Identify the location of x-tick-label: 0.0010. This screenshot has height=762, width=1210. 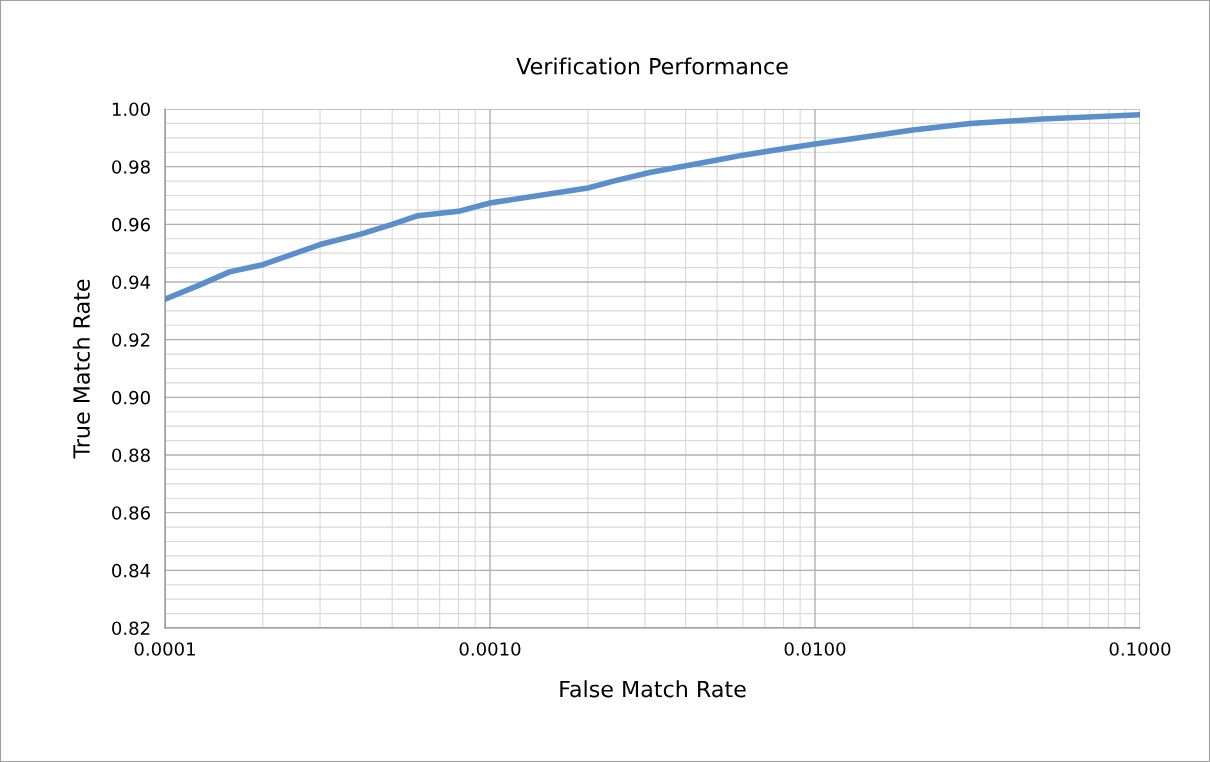
(490, 649).